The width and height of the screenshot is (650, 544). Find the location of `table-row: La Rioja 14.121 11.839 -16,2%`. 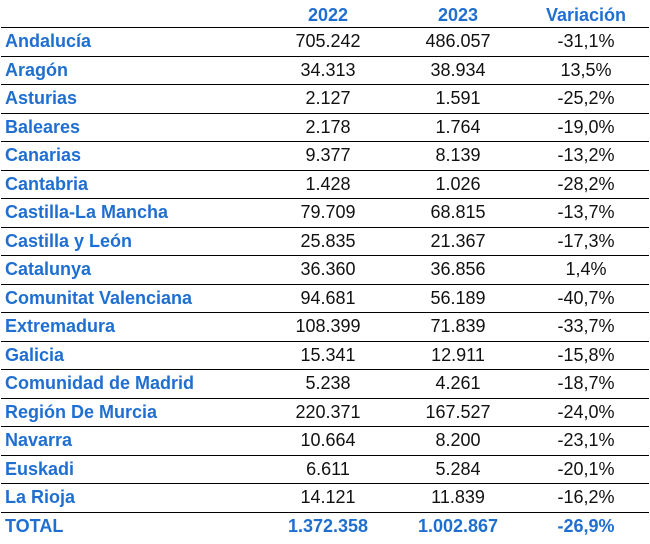

table-row: La Rioja 14.121 11.839 -16,2% is located at coordinates (325, 498).